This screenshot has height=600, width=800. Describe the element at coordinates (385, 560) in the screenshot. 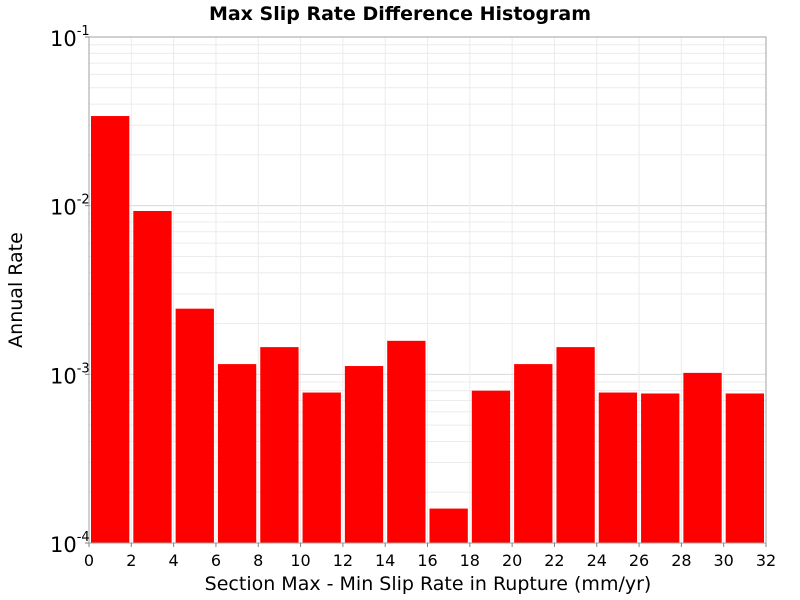

I see `x-tick-label: 14` at that location.